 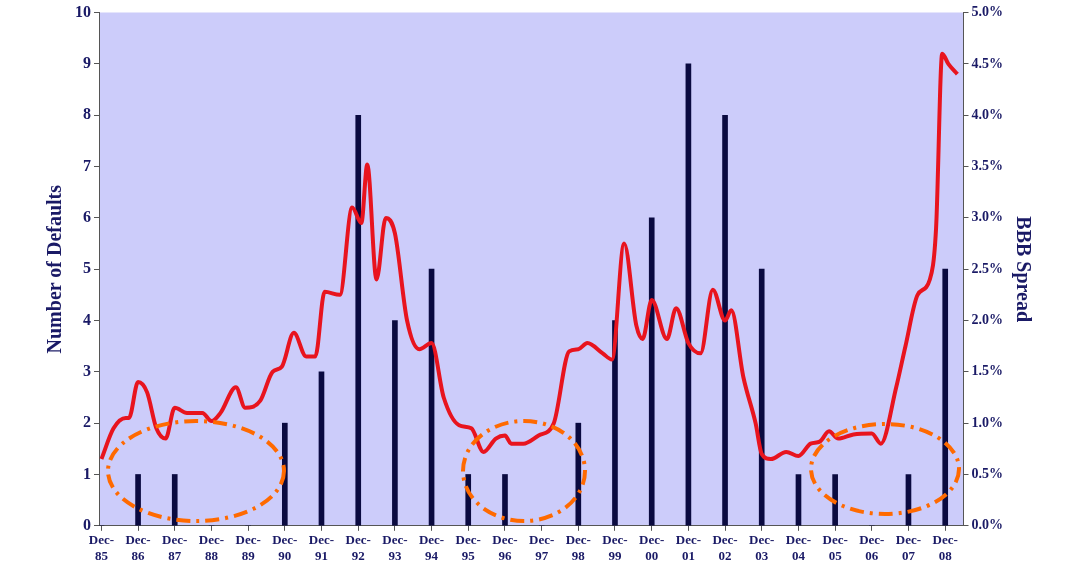 What do you see at coordinates (87, 63) in the screenshot?
I see `y-tick-label: 9` at bounding box center [87, 63].